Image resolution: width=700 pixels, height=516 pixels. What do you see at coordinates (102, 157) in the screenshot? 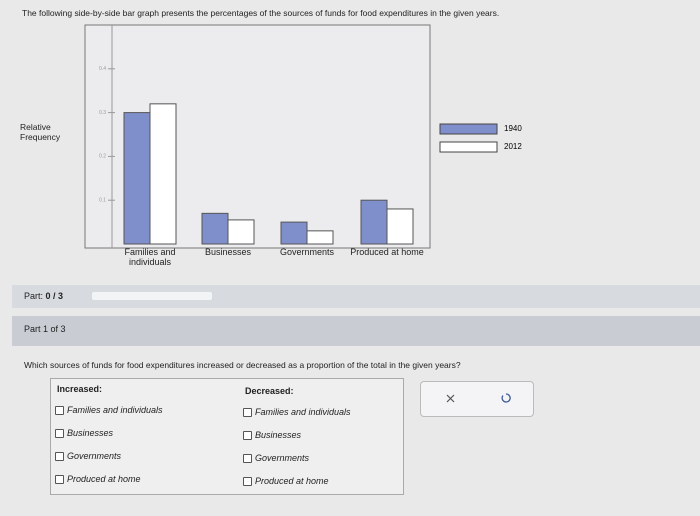
I see `y-tick-label: 0.2` at bounding box center [102, 157].